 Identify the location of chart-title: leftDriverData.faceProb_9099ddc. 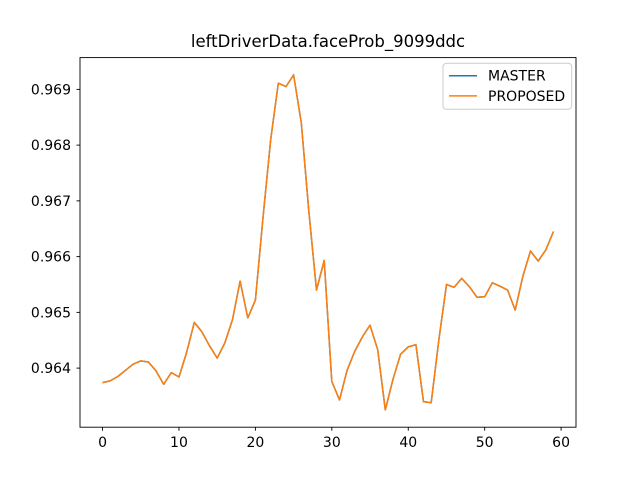
(328, 42).